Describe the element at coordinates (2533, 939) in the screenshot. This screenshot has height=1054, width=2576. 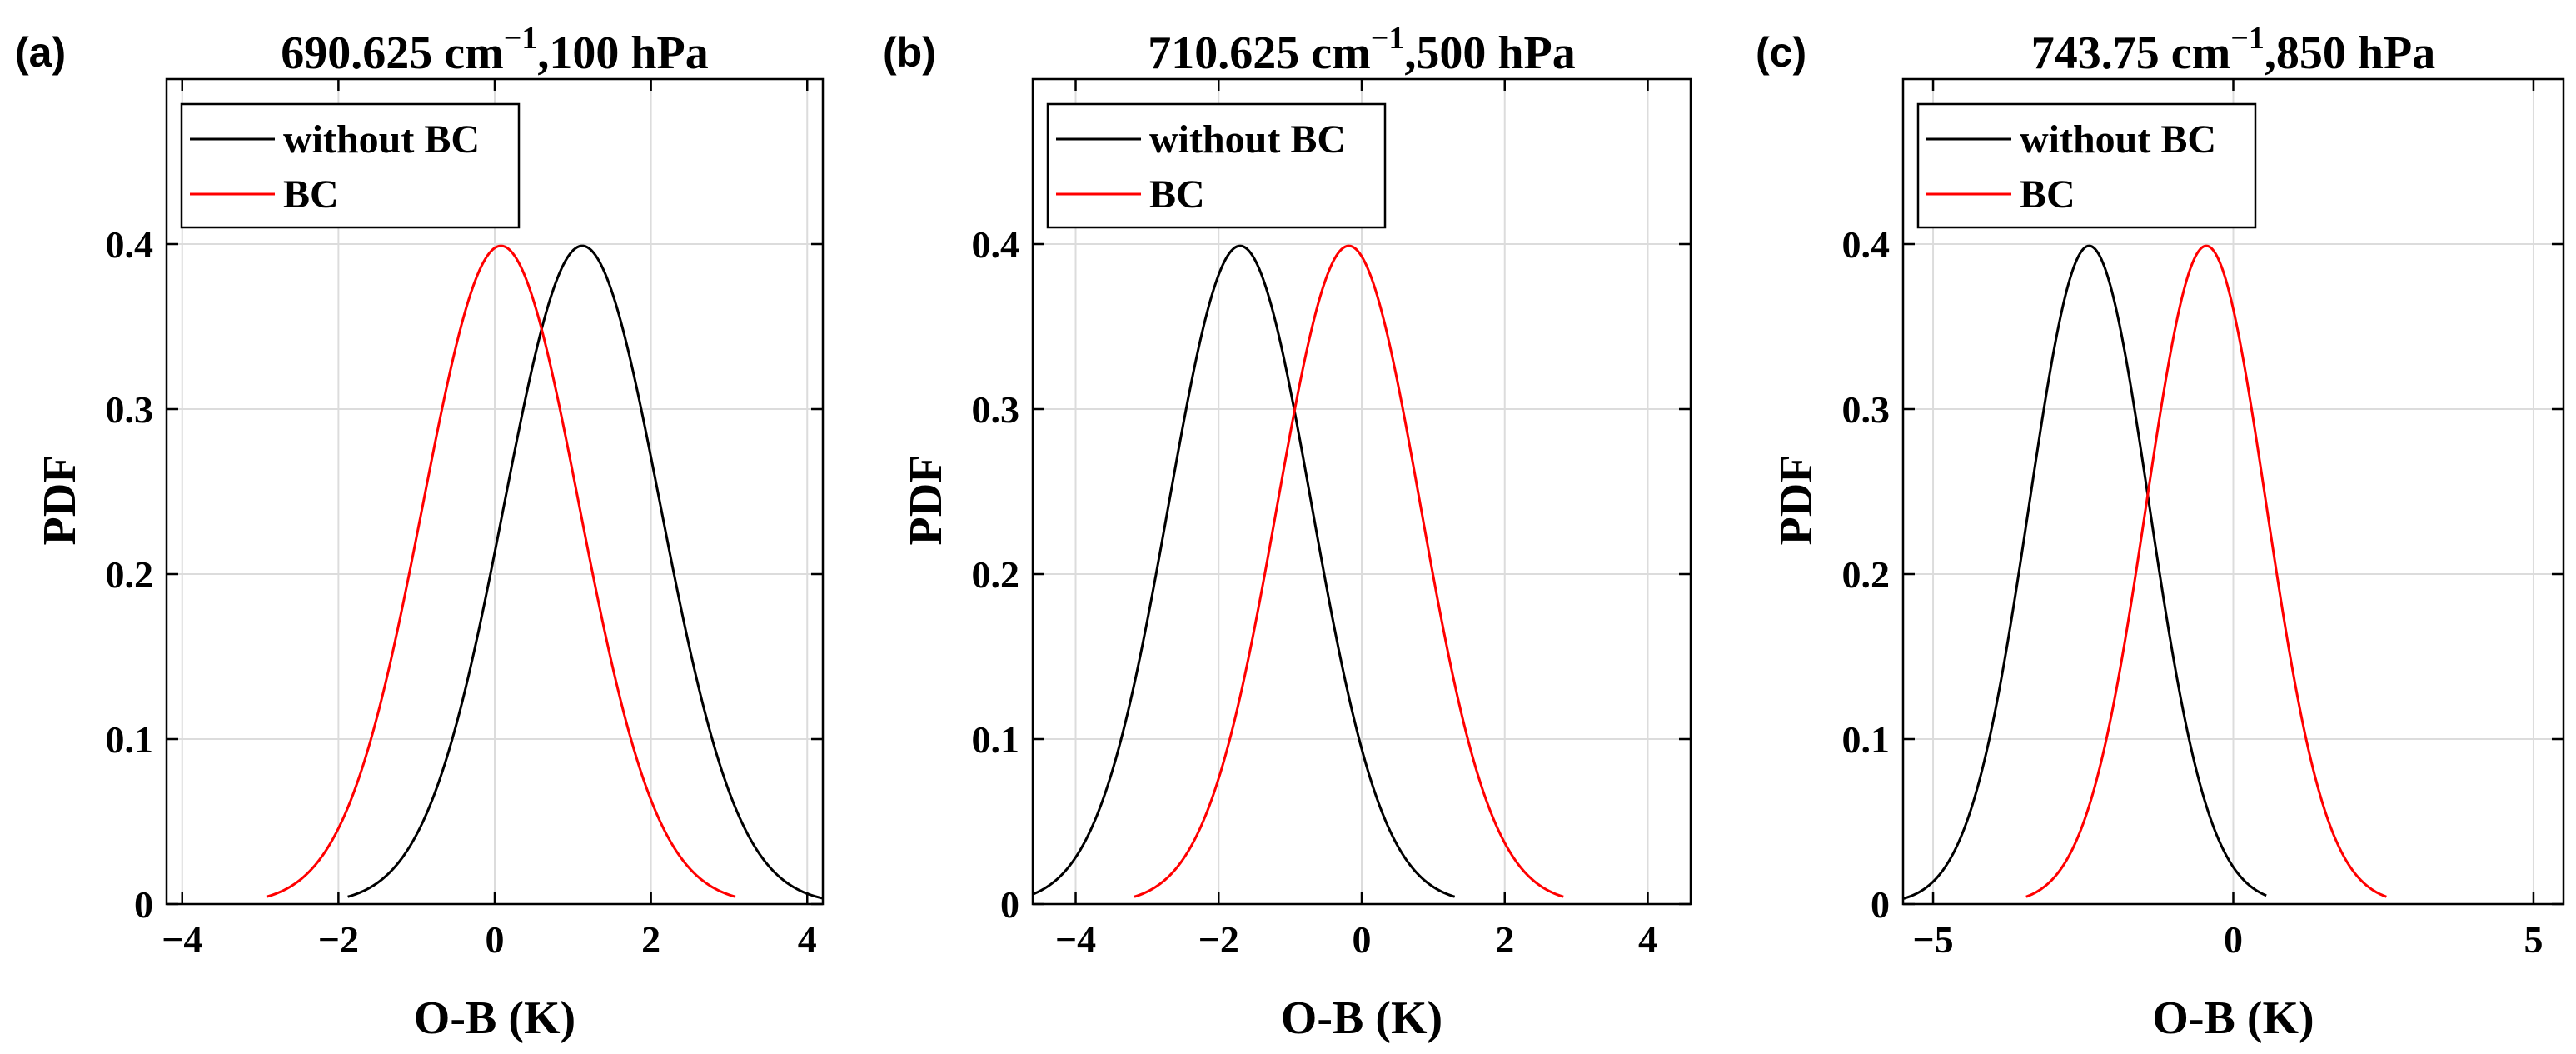
I see `x-tick-label: 5` at that location.